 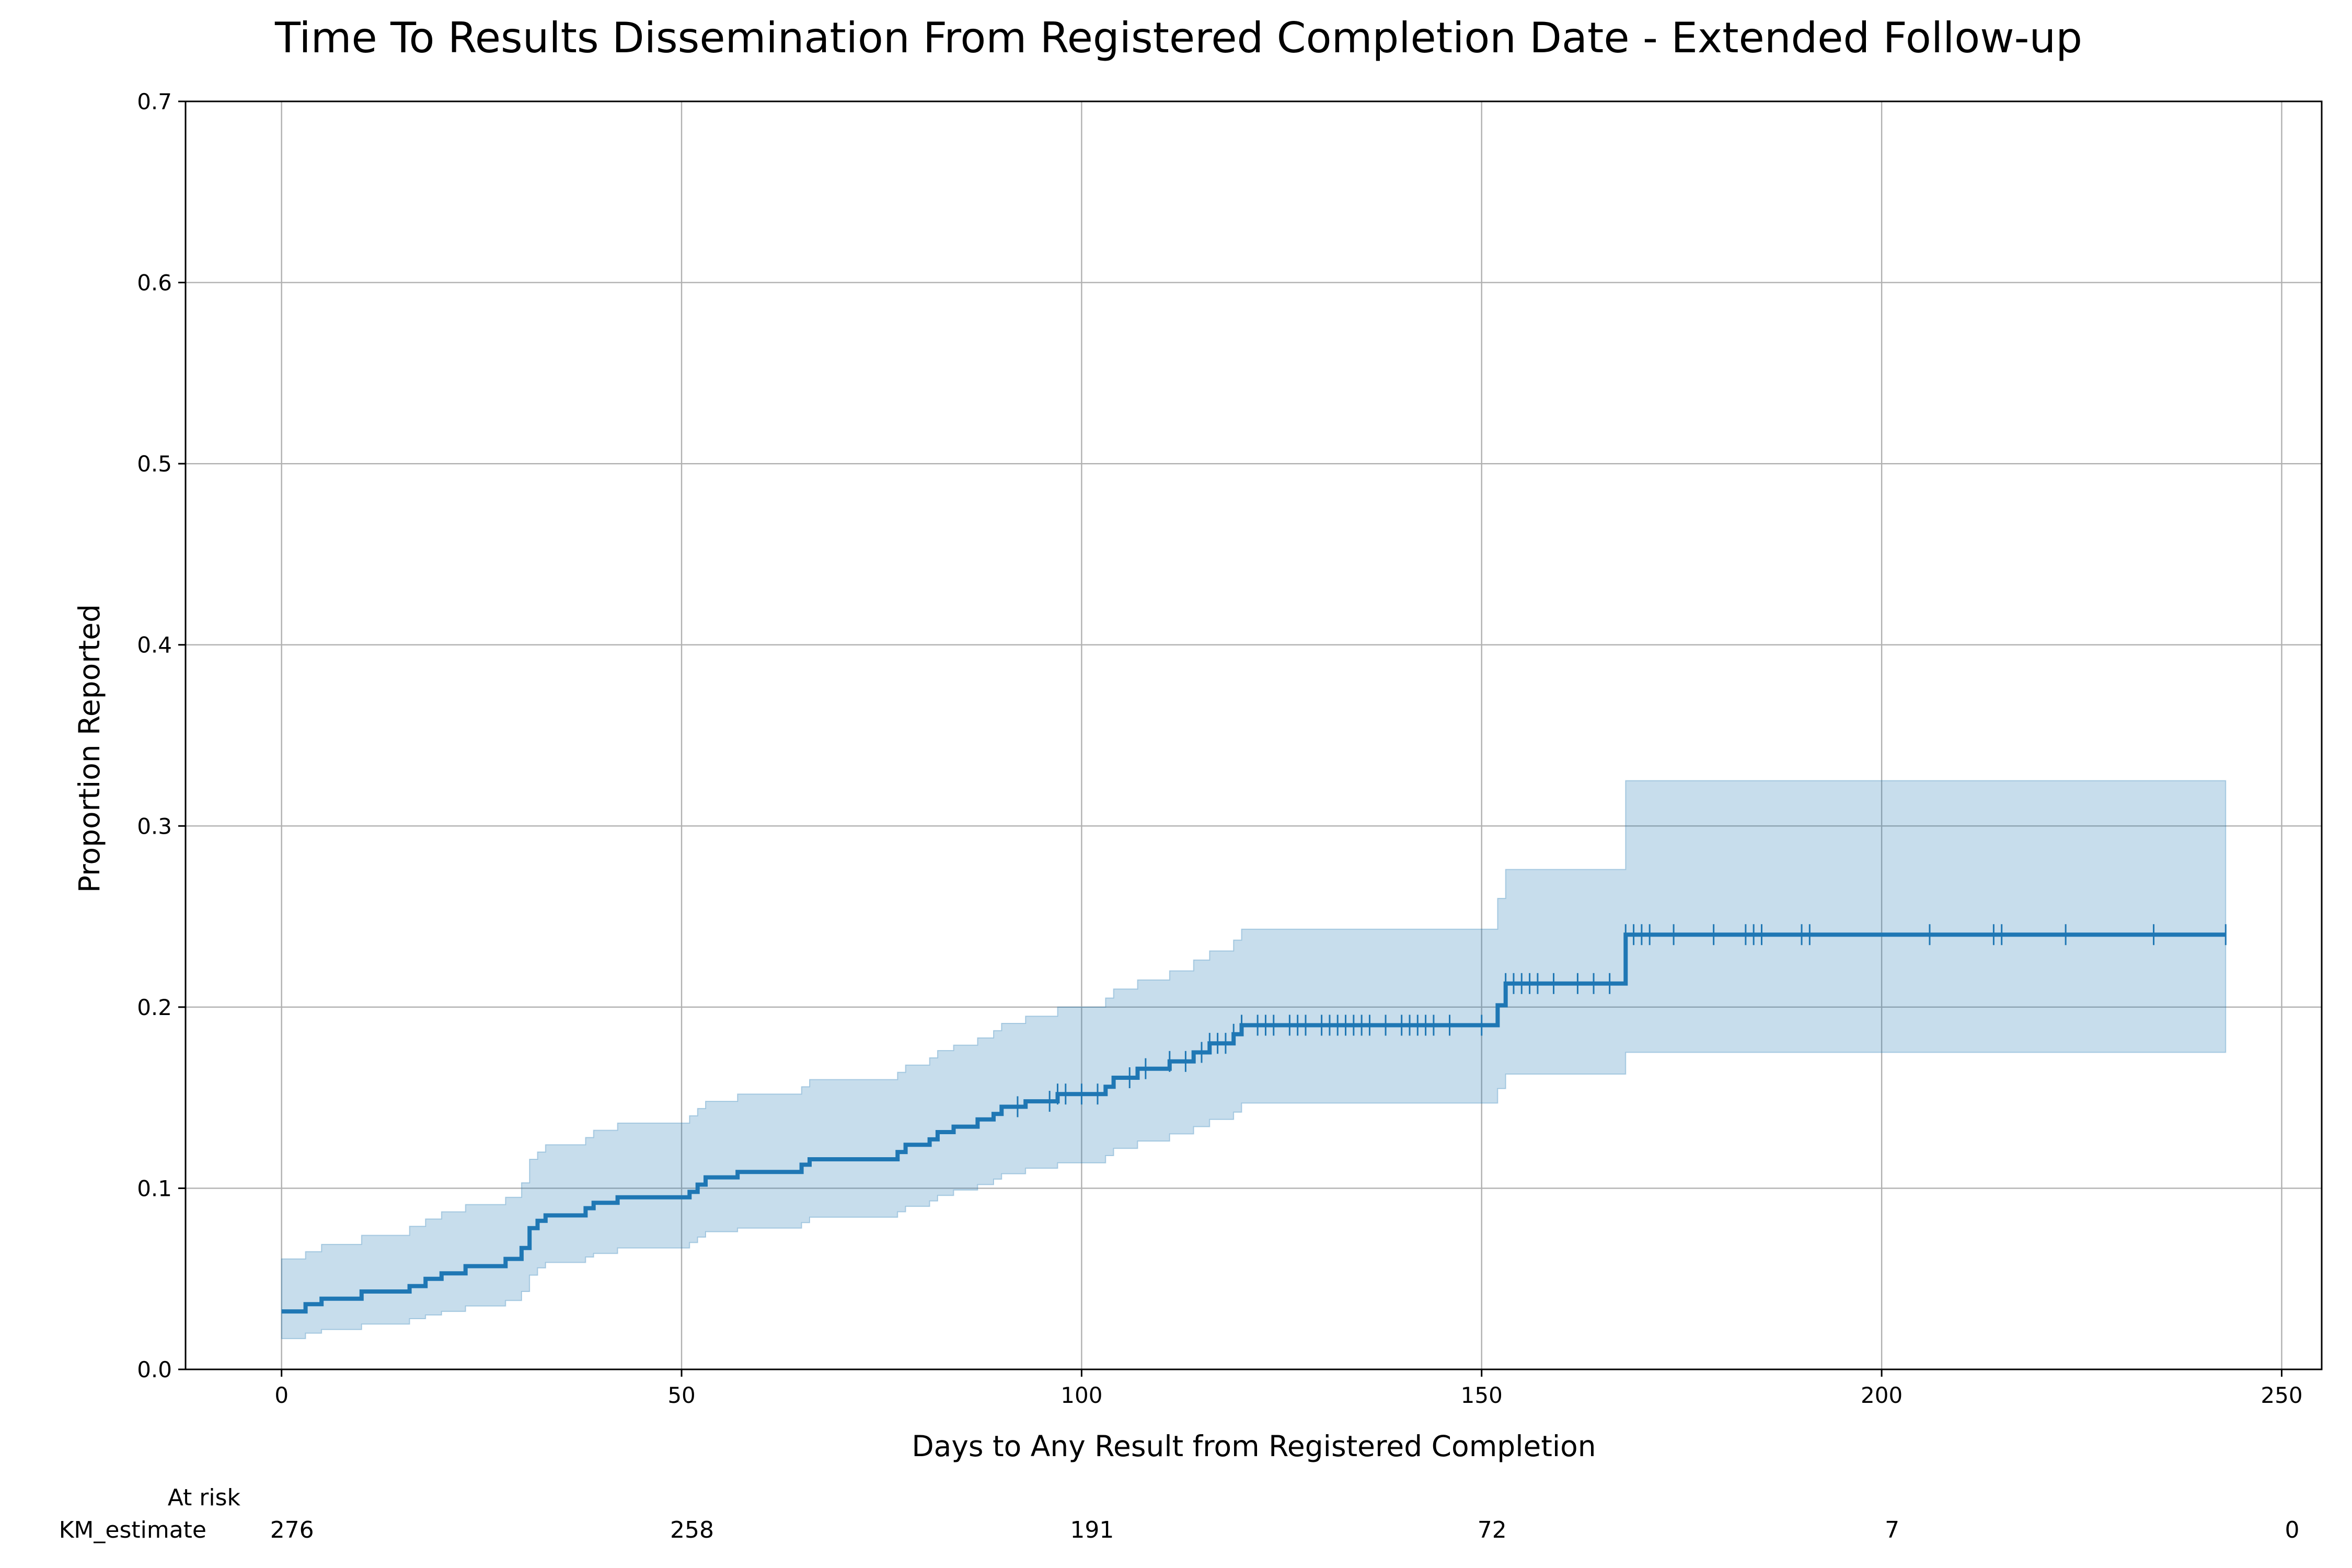 What do you see at coordinates (154, 464) in the screenshot?
I see `y-tick-label: 0.5` at bounding box center [154, 464].